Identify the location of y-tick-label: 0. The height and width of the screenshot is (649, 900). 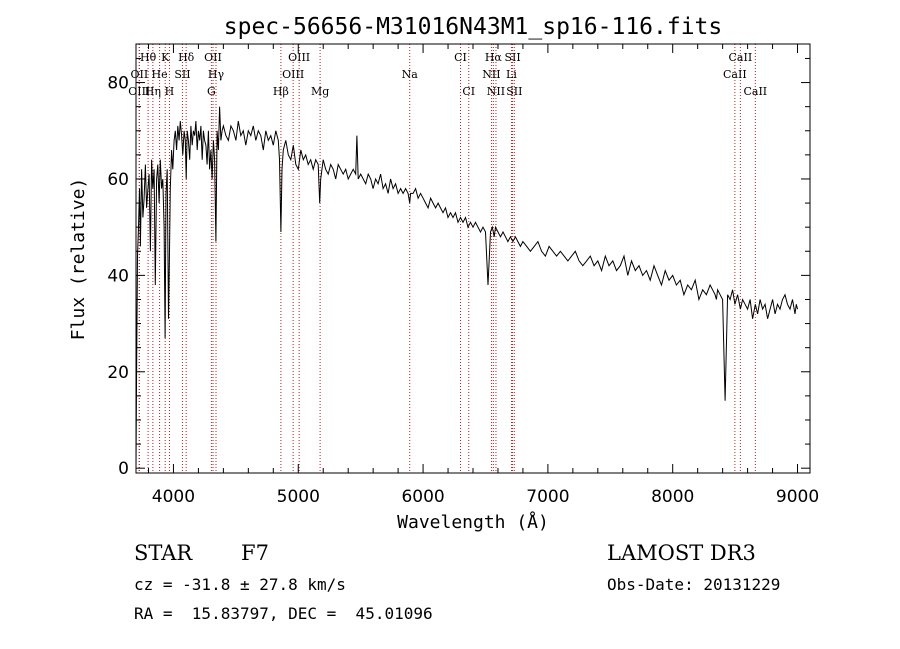
(123, 469).